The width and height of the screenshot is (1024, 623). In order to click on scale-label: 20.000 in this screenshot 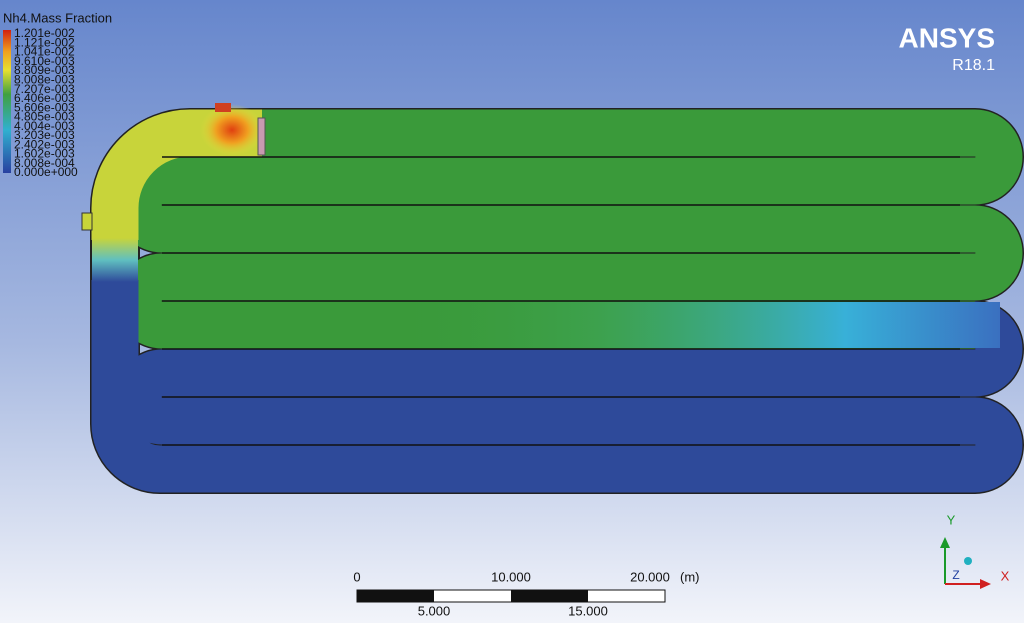, I will do `click(650, 576)`.